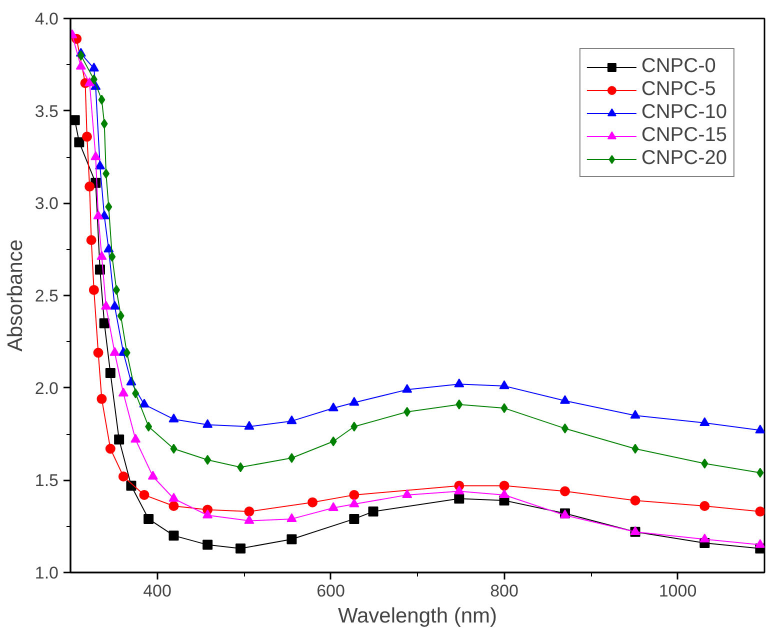  Describe the element at coordinates (46, 296) in the screenshot. I see `y-tick-label: 2.5` at that location.